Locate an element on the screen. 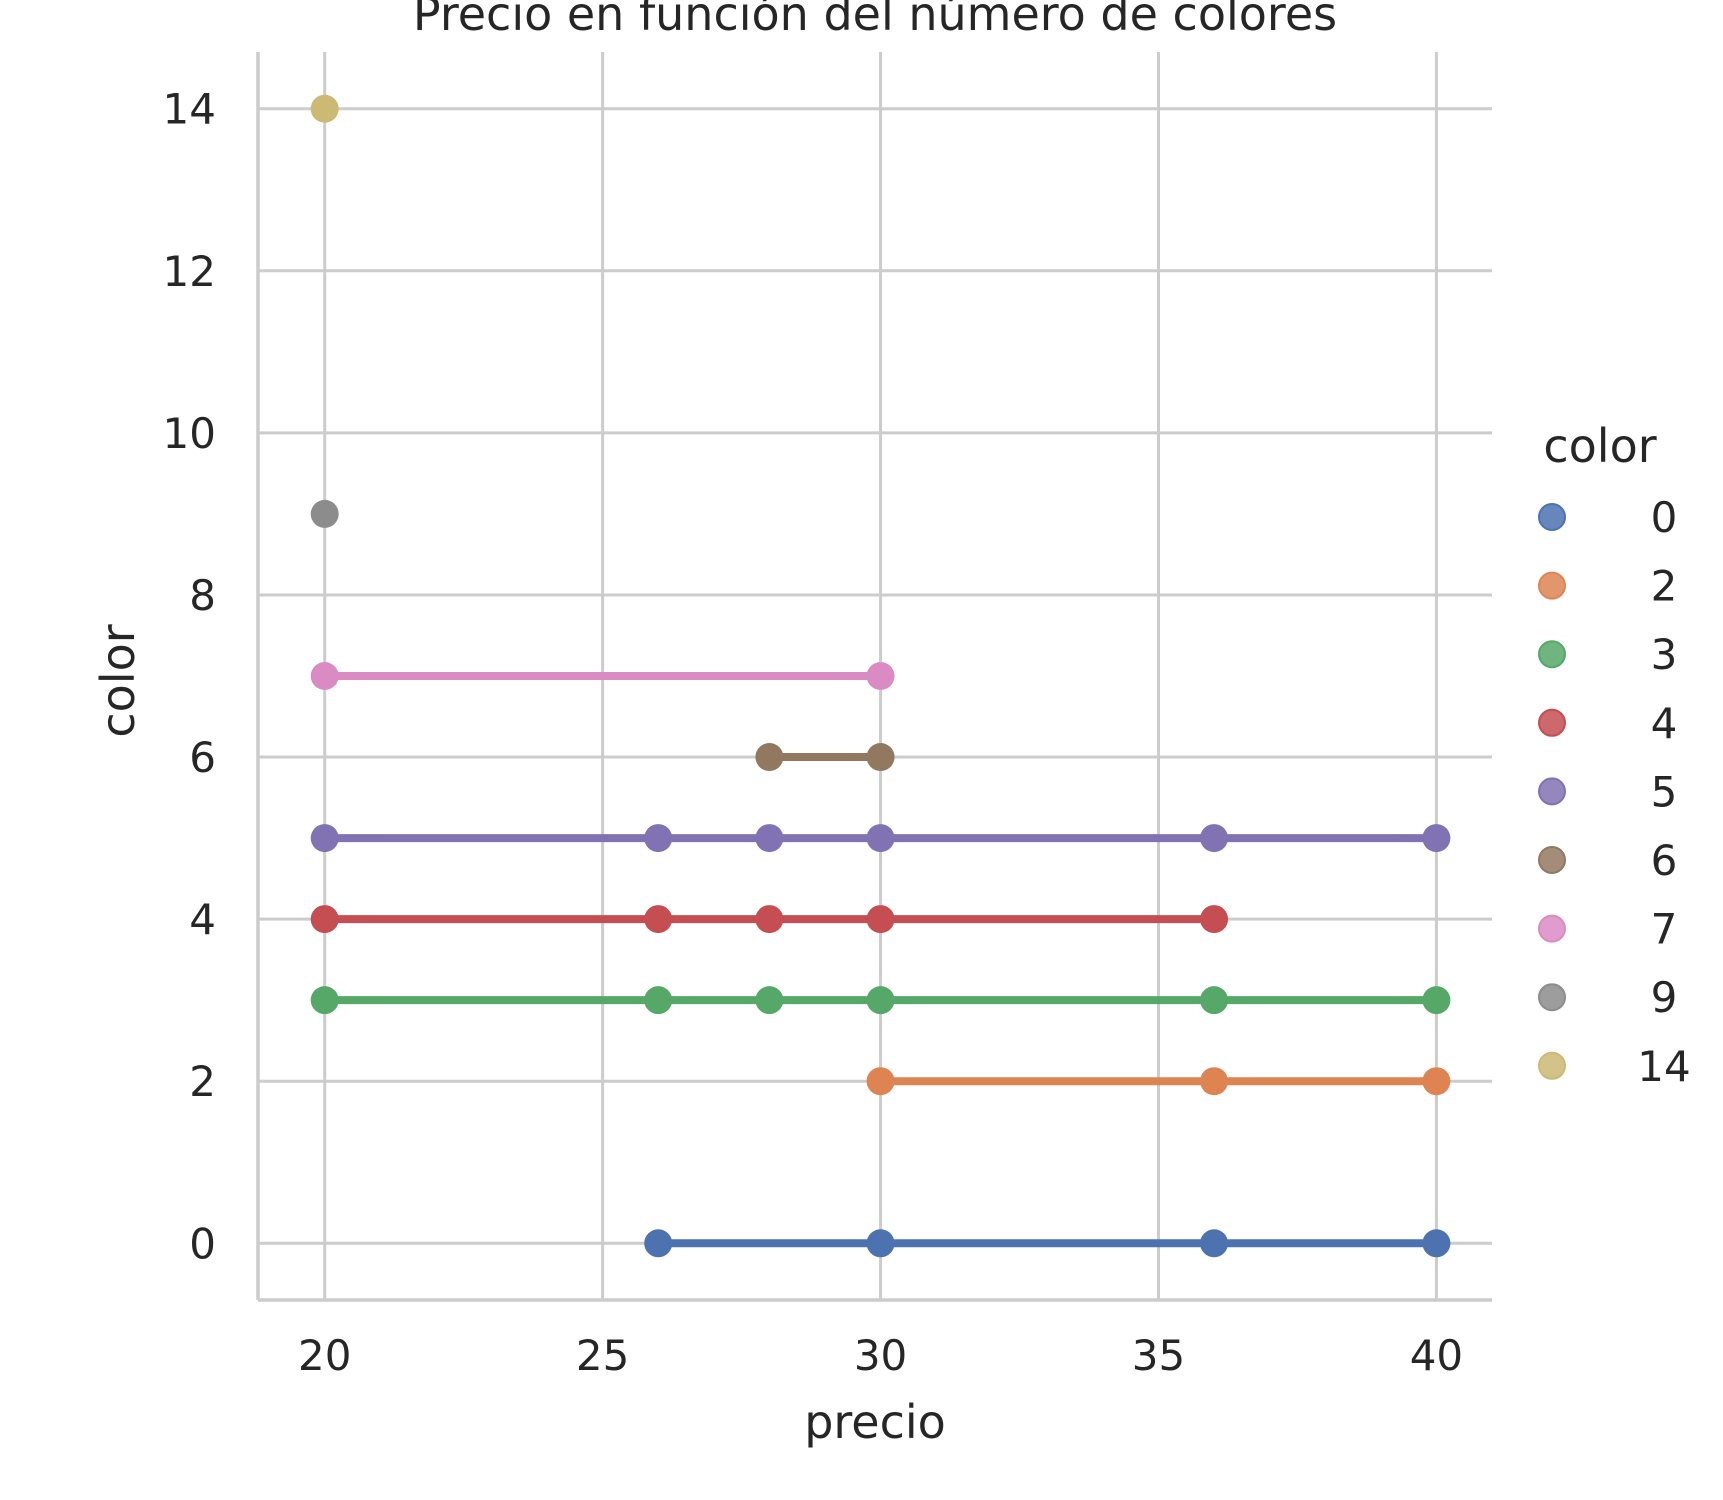 Image resolution: width=1723 pixels, height=1500 pixels. y-tick-label: 2 is located at coordinates (202, 1081).